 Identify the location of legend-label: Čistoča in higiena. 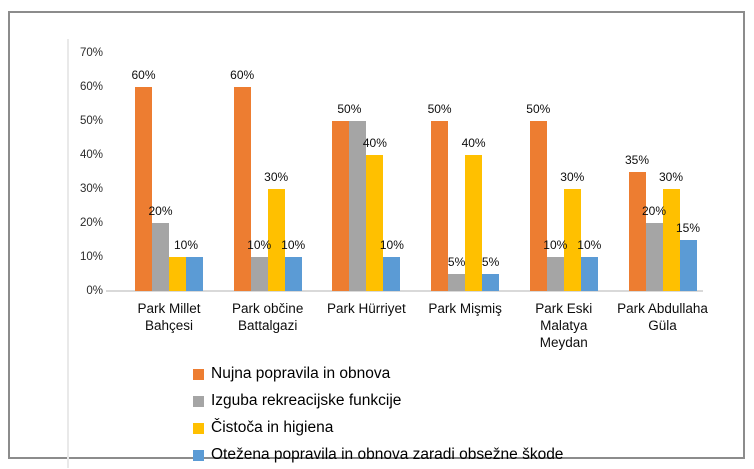
(272, 427).